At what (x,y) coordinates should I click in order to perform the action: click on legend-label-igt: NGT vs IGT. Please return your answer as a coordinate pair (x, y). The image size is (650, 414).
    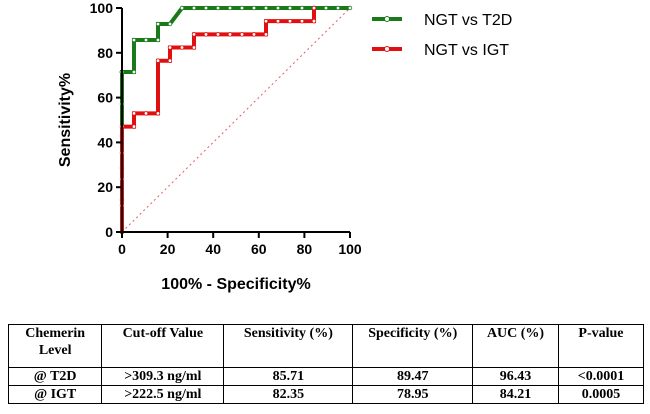
    Looking at the image, I should click on (466, 50).